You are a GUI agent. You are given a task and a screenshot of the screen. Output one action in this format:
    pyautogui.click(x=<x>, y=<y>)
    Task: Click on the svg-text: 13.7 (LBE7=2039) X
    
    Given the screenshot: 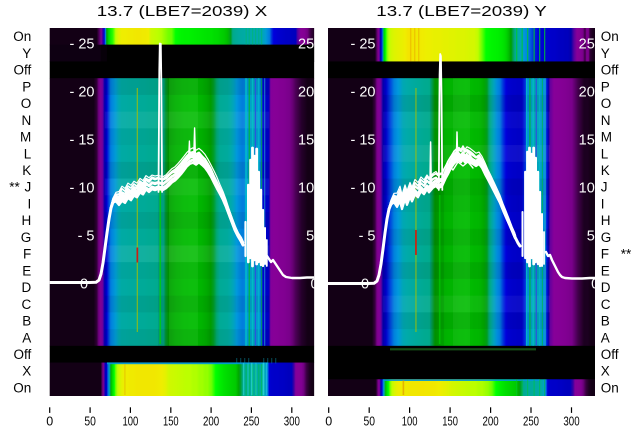 What is the action you would take?
    pyautogui.click(x=182, y=11)
    